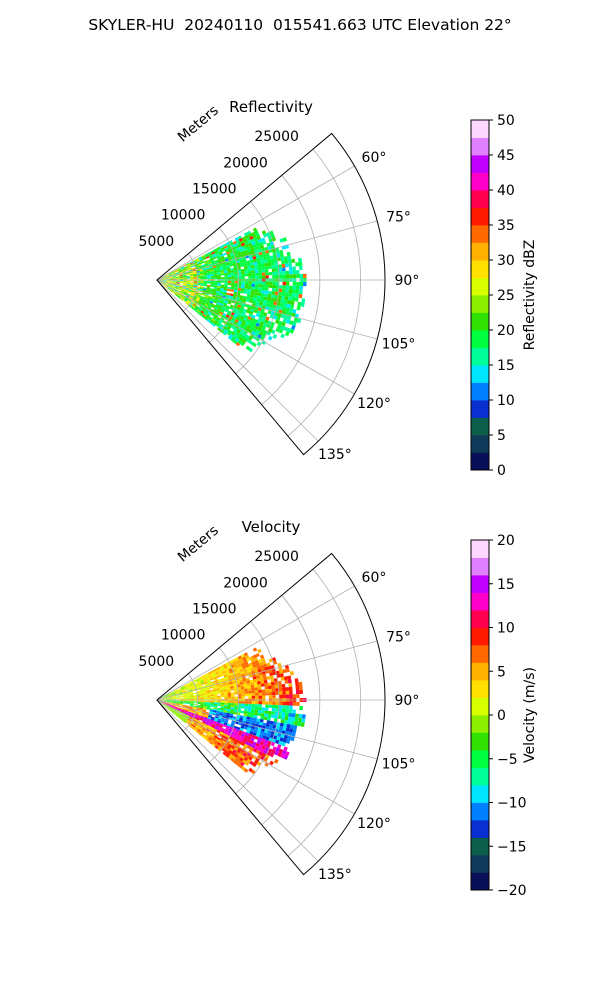 Image resolution: width=600 pixels, height=1000 pixels. I want to click on colorbar-tick-label: 25, so click(506, 296).